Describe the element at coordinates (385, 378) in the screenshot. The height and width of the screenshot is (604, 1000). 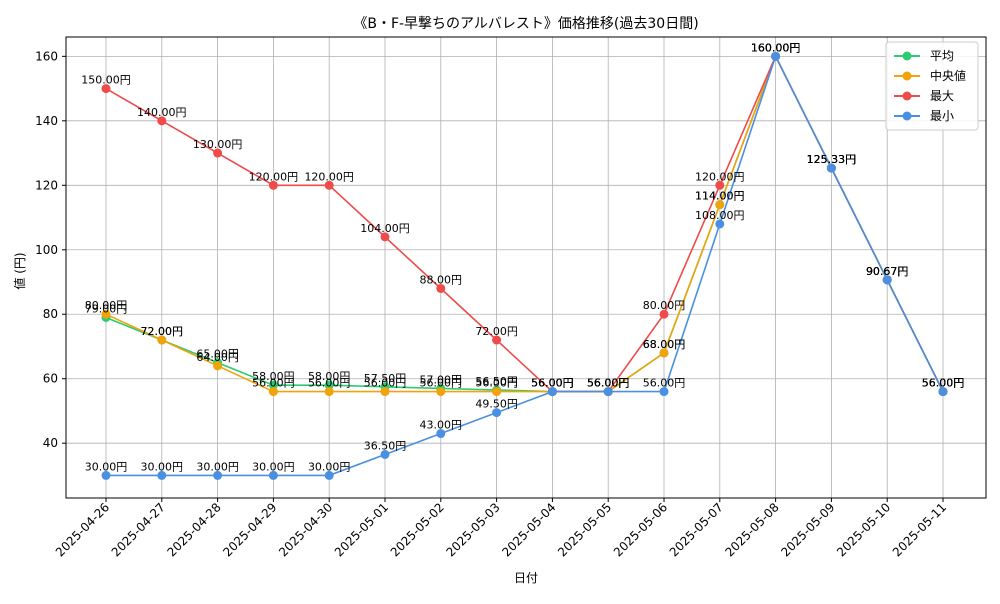
I see `data-label: 57.50円` at that location.